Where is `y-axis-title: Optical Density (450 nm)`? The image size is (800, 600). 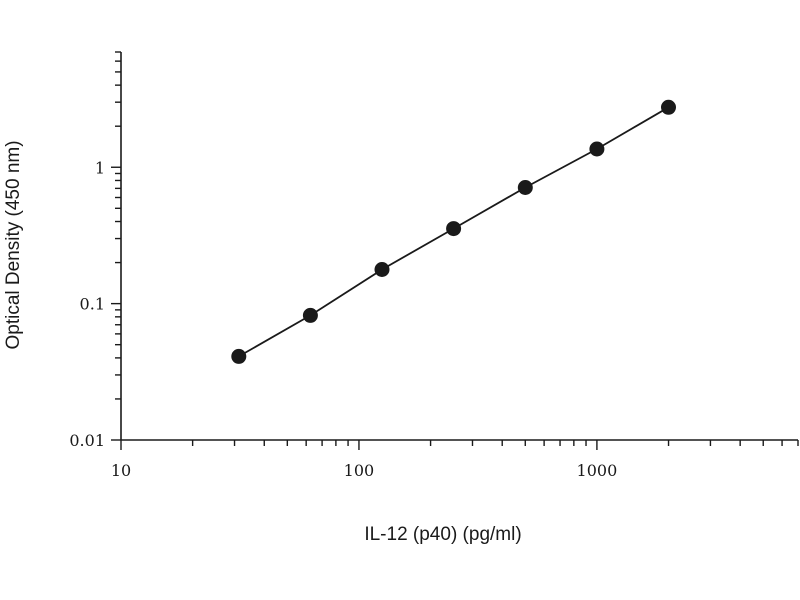
y-axis-title: Optical Density (450 nm) is located at coordinates (13, 244).